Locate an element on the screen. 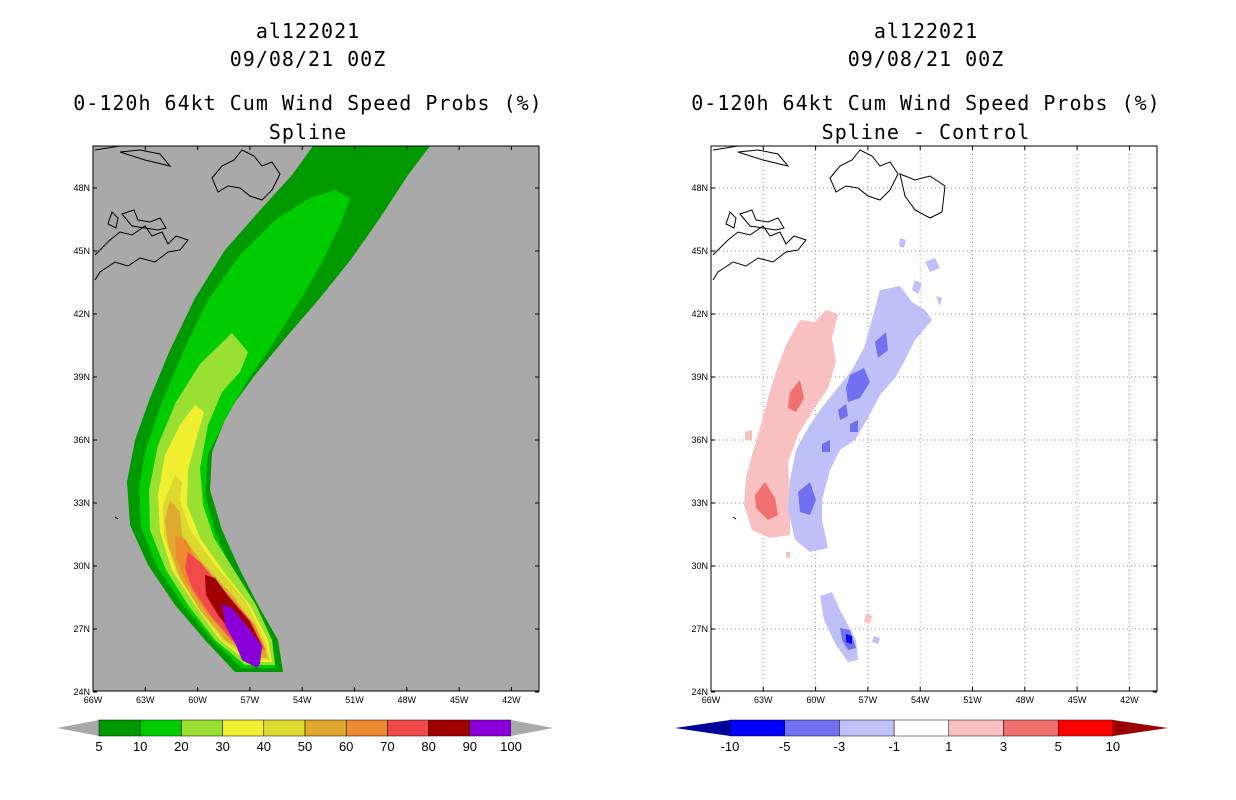 This screenshot has height=800, width=1236. left-colorbar-boxes is located at coordinates (305, 728).